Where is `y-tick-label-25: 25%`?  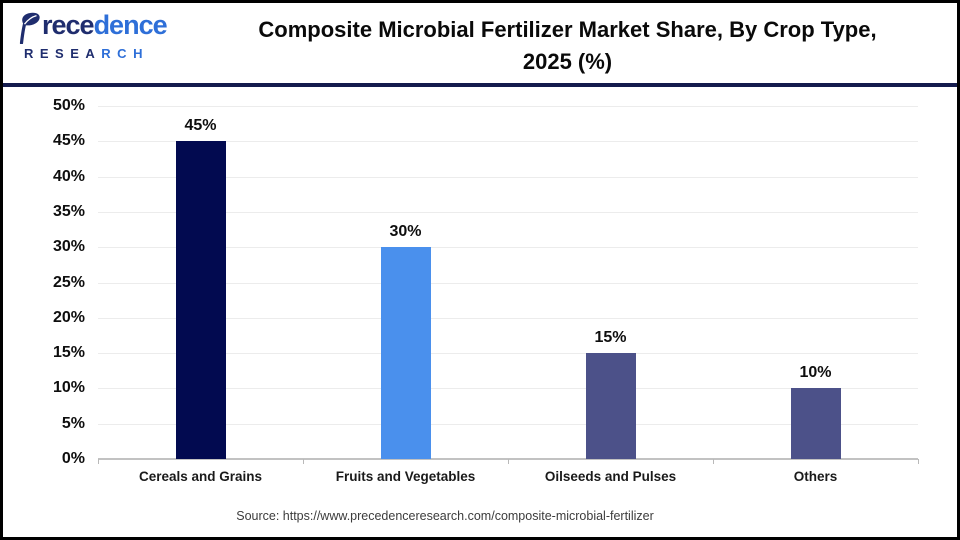 y-tick-label-25: 25% is located at coordinates (68, 282).